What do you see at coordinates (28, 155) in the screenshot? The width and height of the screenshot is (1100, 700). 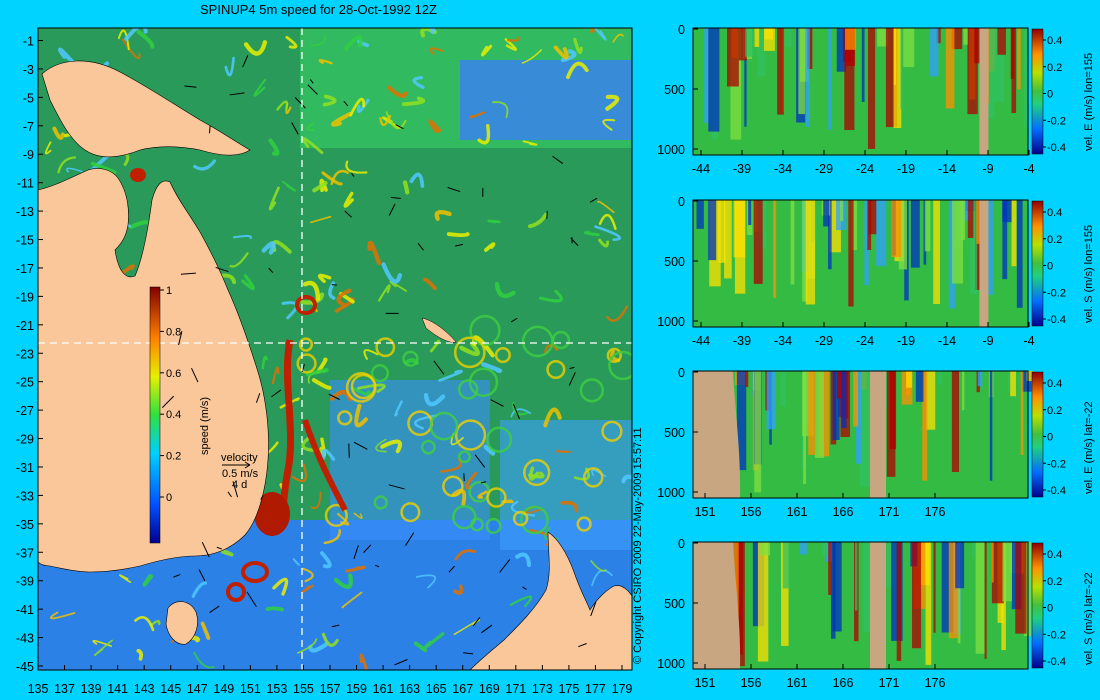 I see `lat-tick-label: -9` at bounding box center [28, 155].